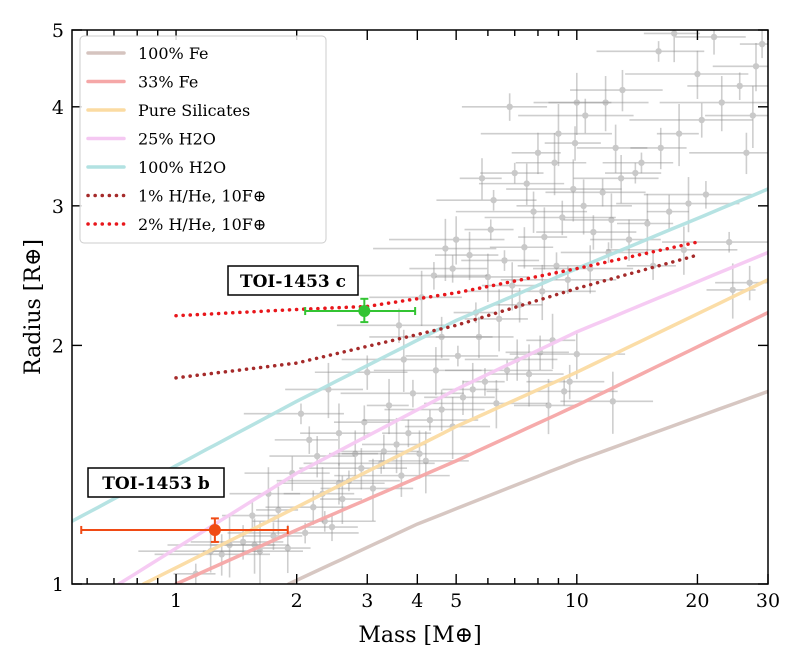 The height and width of the screenshot is (667, 800). What do you see at coordinates (182, 167) in the screenshot?
I see `legend-label: 100% H2O` at bounding box center [182, 167].